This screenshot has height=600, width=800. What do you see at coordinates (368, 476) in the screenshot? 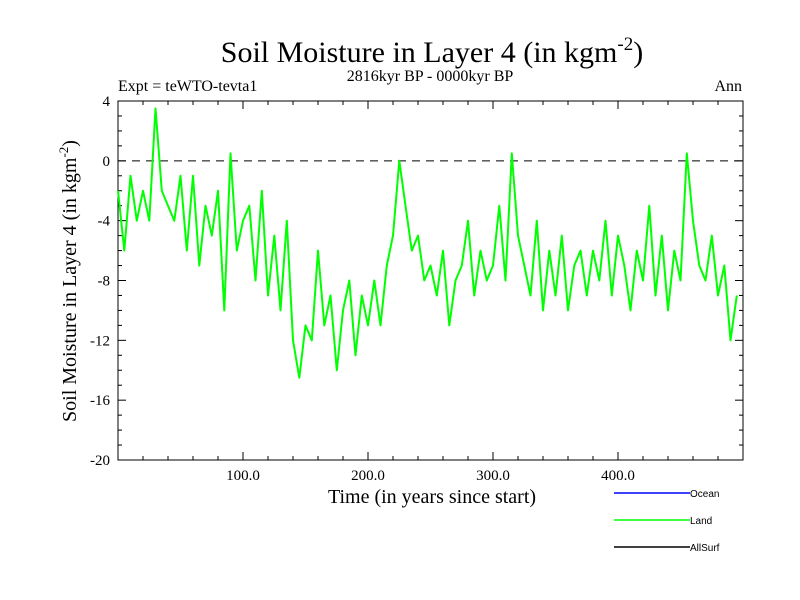
I see `x-tick-label: 200.0` at bounding box center [368, 476].